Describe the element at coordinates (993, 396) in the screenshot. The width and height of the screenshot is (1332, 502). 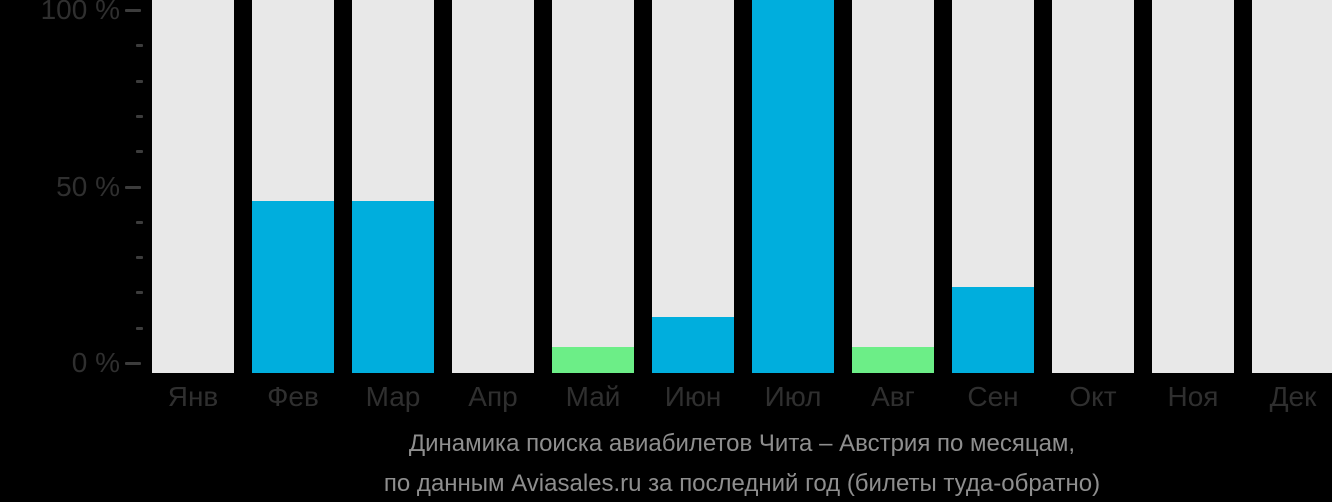
I see `x-tick-label: Сен` at that location.